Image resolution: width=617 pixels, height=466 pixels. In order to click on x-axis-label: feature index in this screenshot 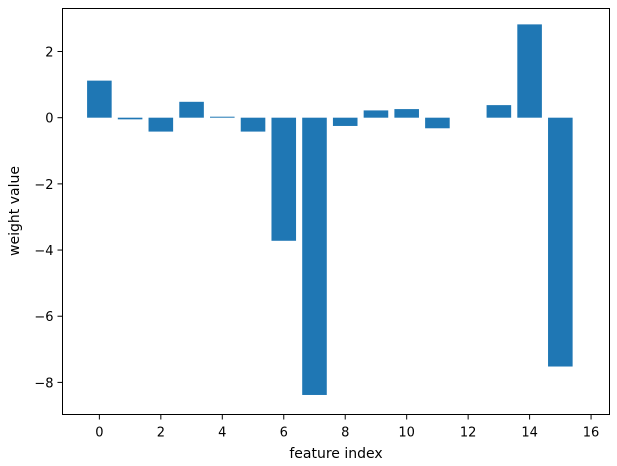, I will do `click(335, 454)`.